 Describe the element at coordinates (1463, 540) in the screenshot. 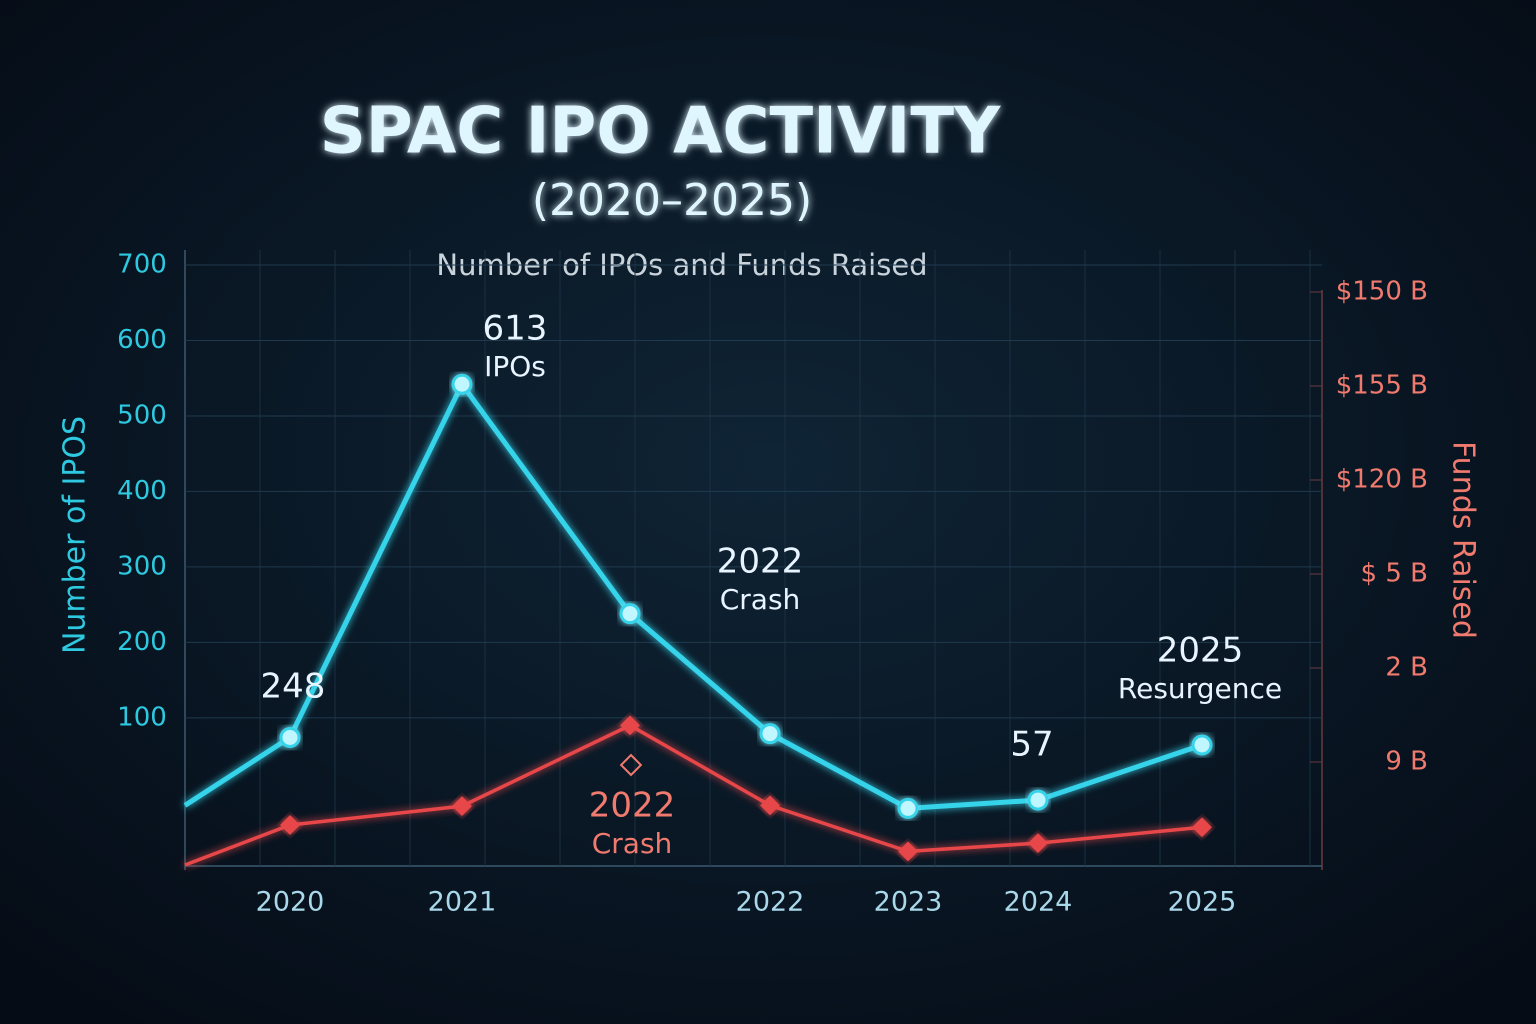

I see `y2-axis-label: Funds Raised` at that location.